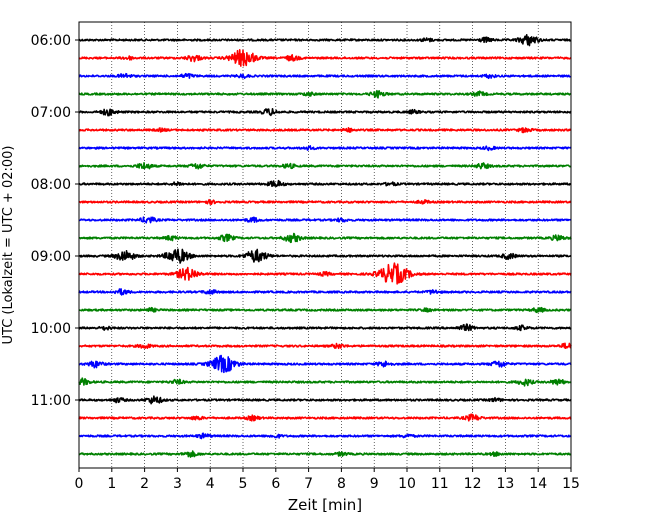 The image size is (650, 520). Describe the element at coordinates (473, 484) in the screenshot. I see `x-tick-label-12: 12` at that location.